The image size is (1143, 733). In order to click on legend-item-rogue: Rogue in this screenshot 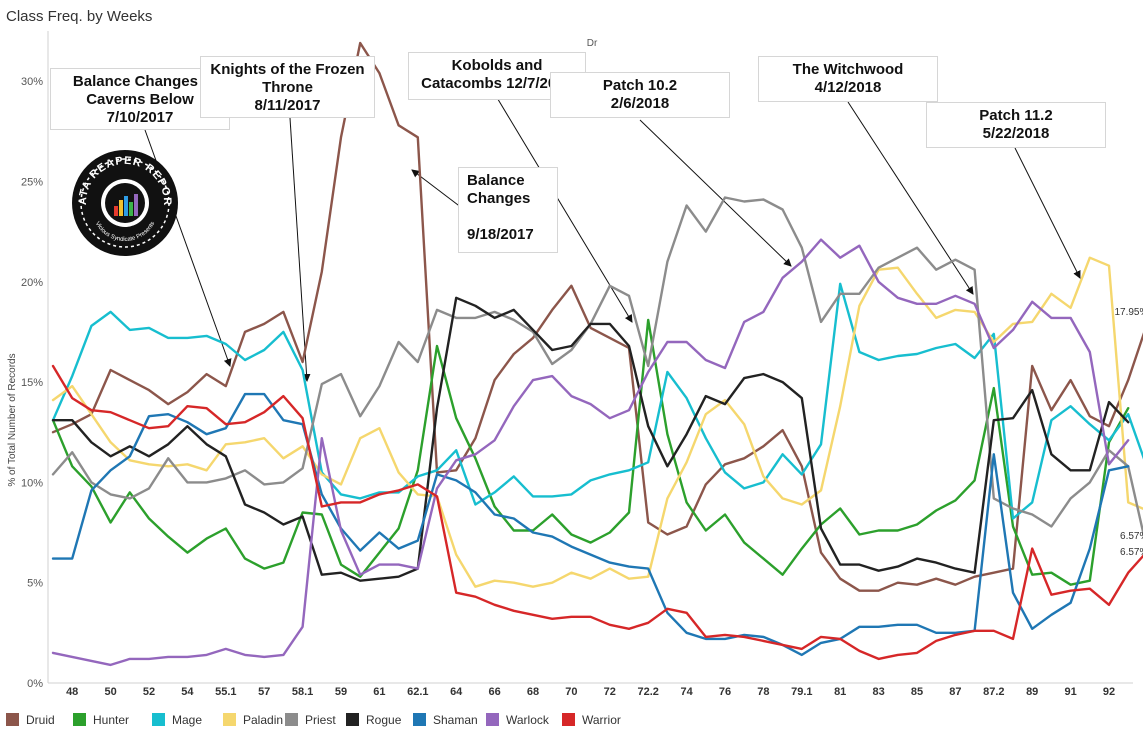, I will do `click(373, 720)`.